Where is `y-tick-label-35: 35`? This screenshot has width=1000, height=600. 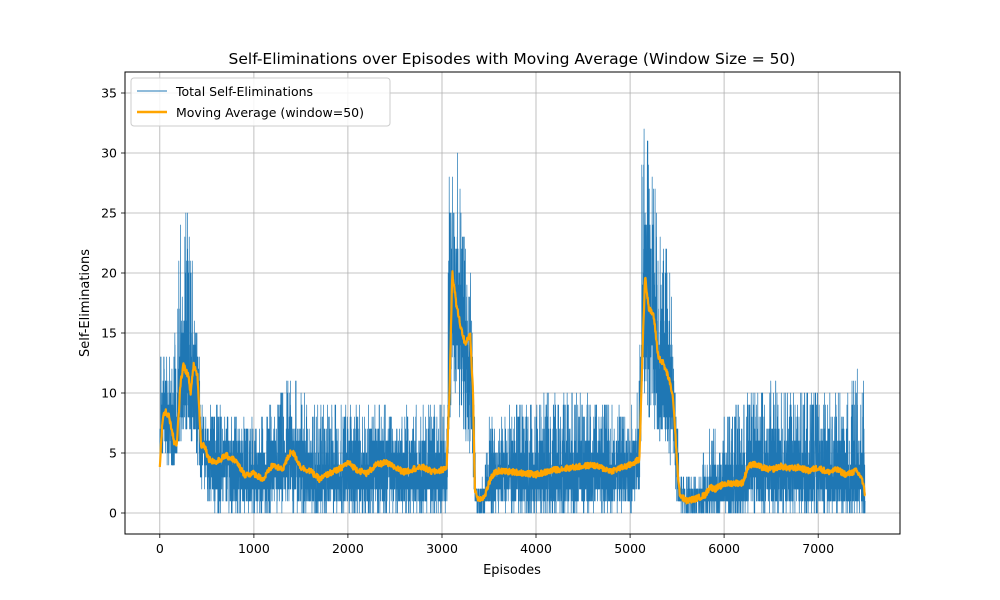 y-tick-label-35: 35 is located at coordinates (109, 93).